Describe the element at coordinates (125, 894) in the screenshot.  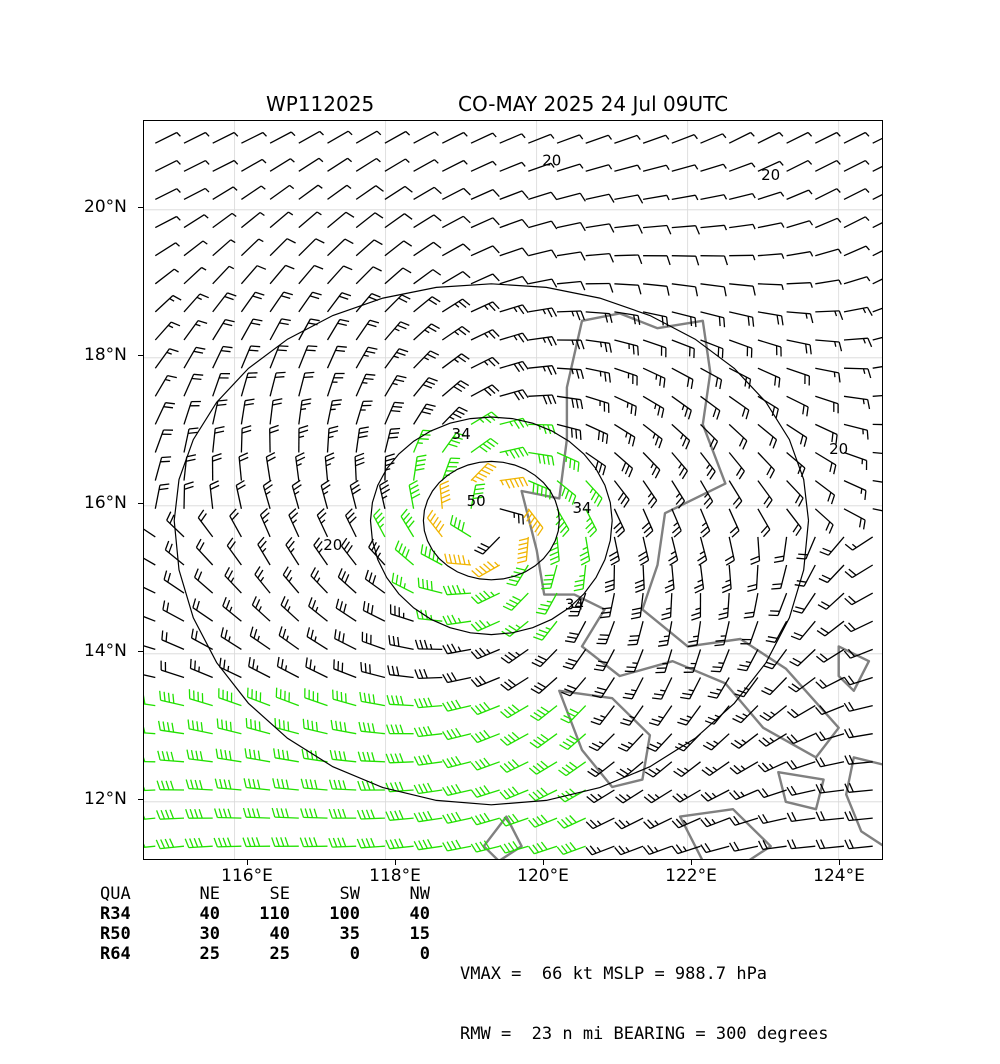
I see `header-cell: QUA` at that location.